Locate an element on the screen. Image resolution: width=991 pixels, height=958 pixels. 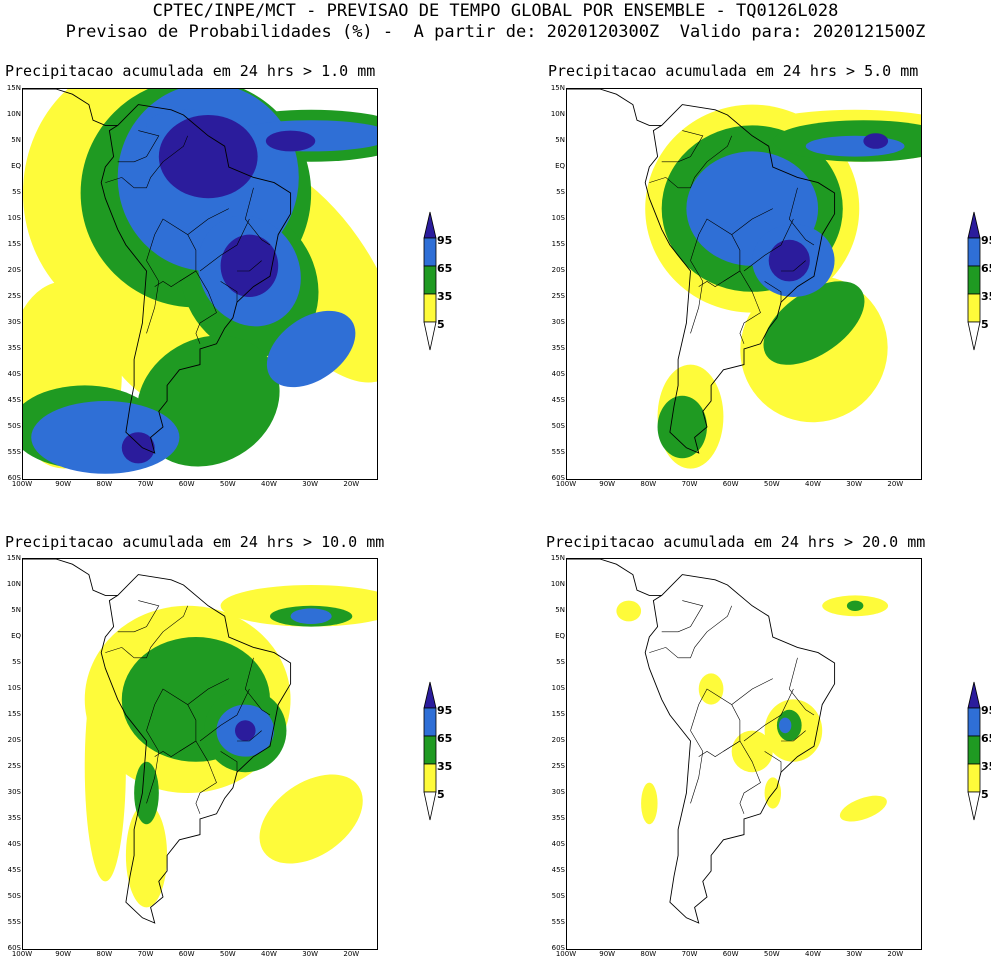
longitude-tick-label: 100W is located at coordinates (22, 954).